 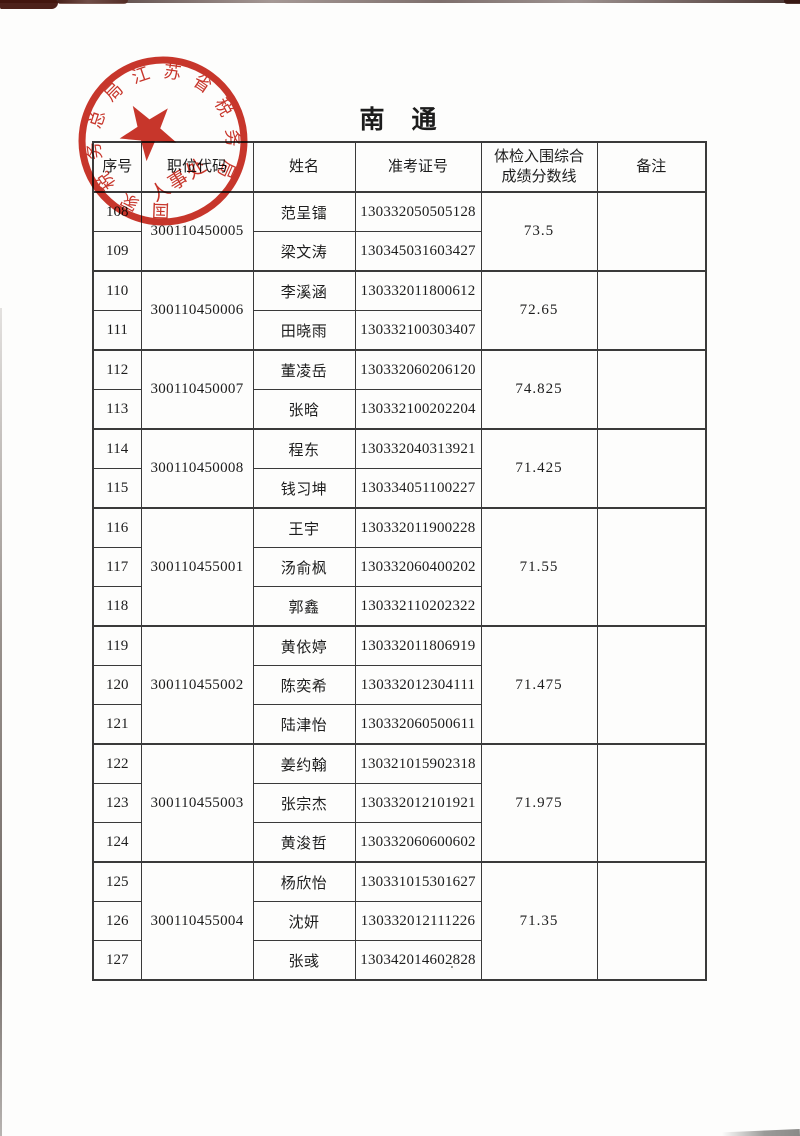 What do you see at coordinates (304, 488) in the screenshot?
I see `name-cell: 钱习坤` at bounding box center [304, 488].